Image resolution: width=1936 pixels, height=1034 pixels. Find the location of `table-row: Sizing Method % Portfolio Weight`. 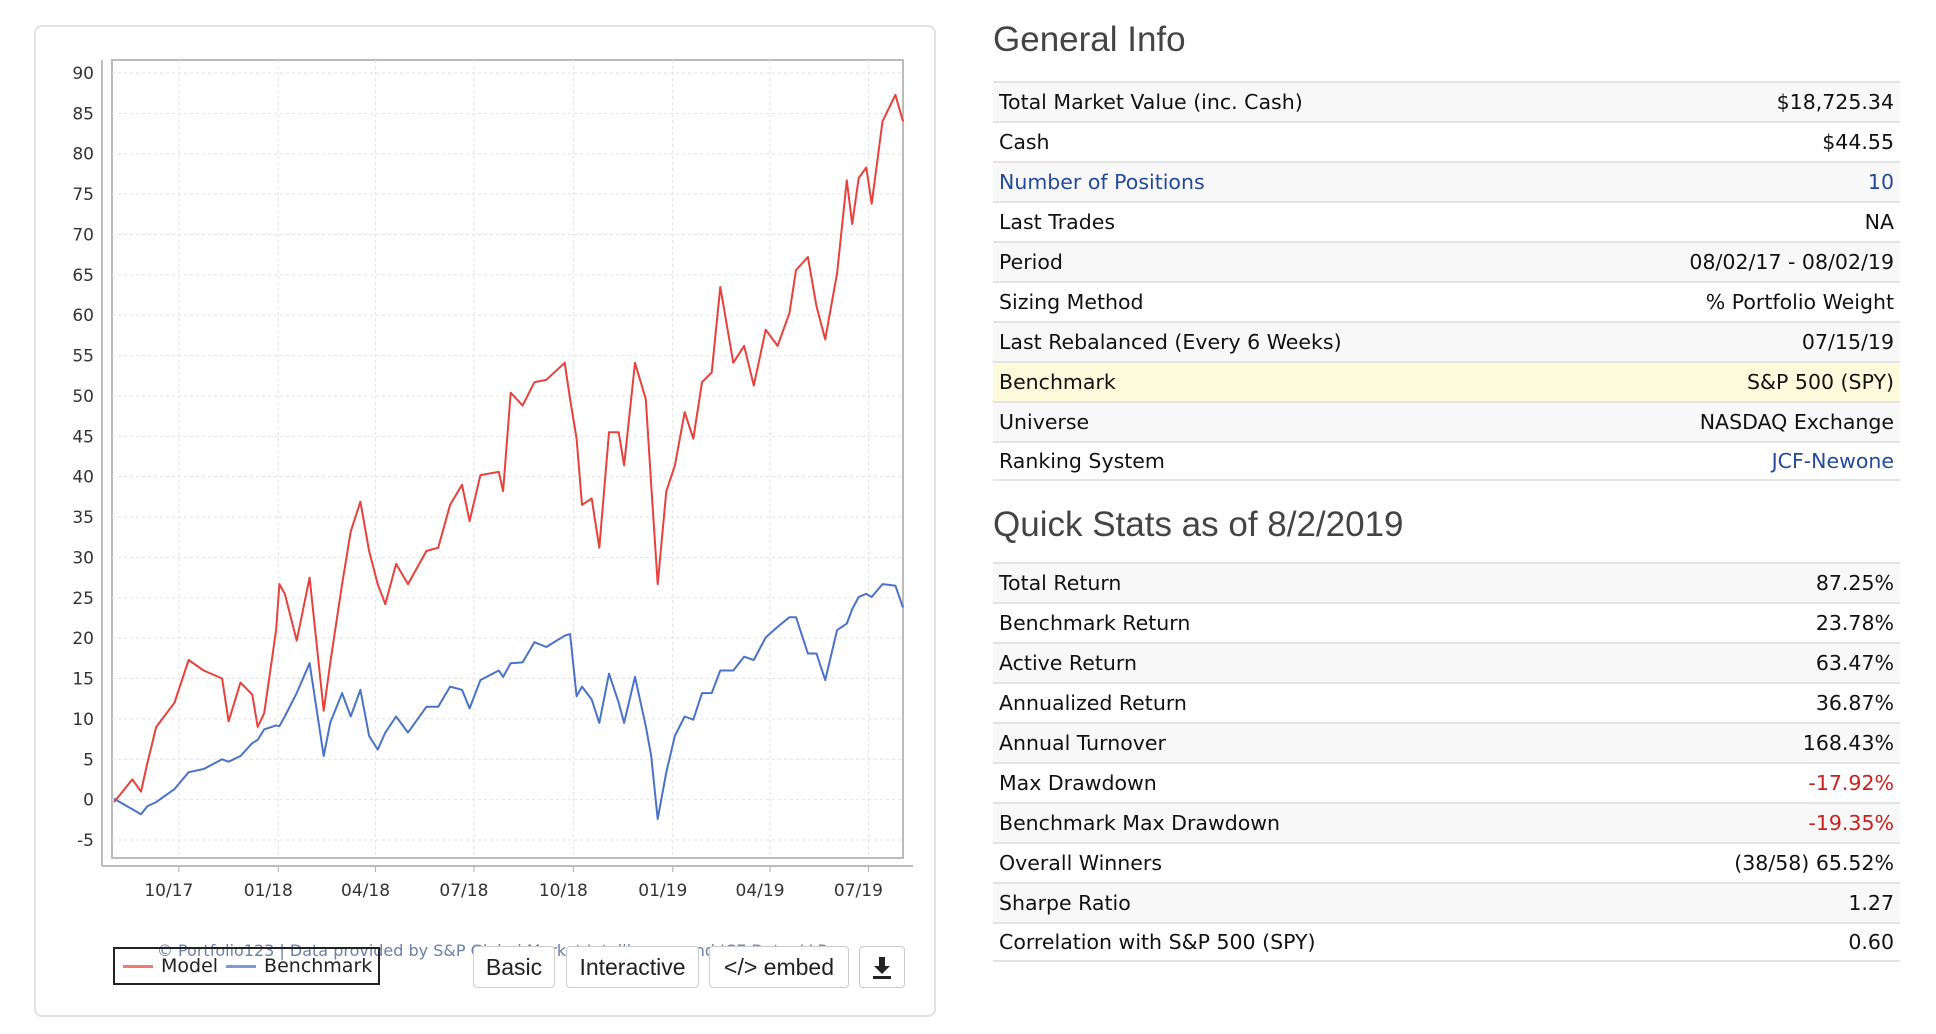

table-row: Sizing Method % Portfolio Weight is located at coordinates (1446, 301).